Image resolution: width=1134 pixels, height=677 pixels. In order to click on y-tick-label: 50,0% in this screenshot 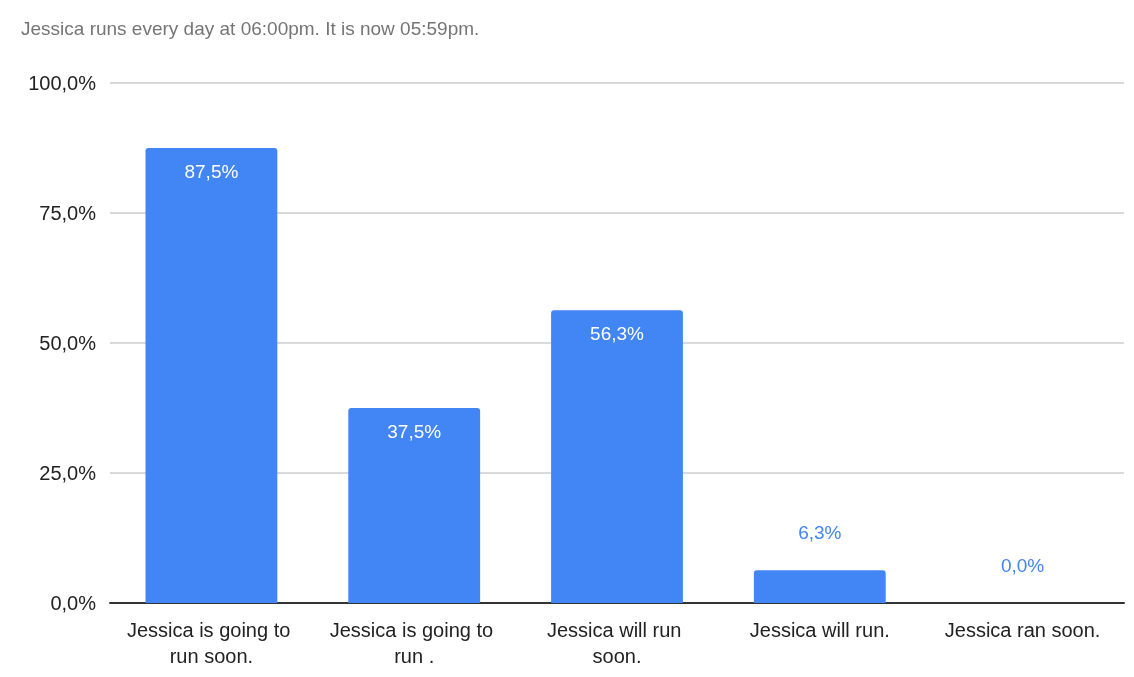, I will do `click(68, 343)`.